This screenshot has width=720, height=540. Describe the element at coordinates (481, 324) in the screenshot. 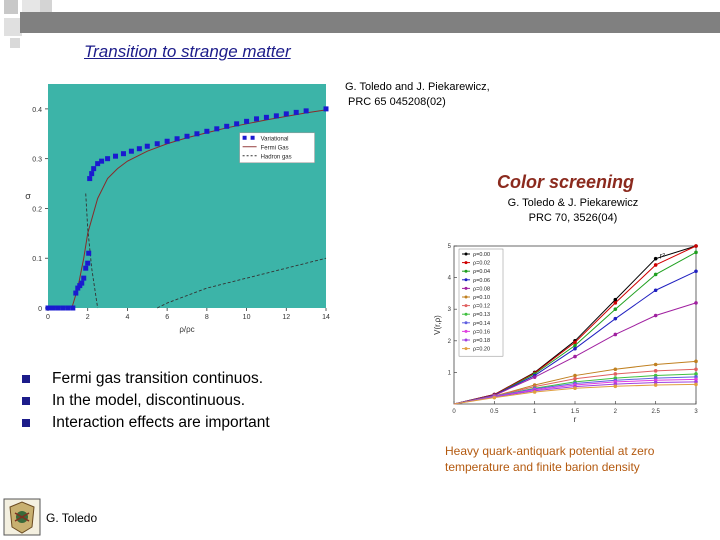

I see `legend-label: ρ=0.14` at that location.